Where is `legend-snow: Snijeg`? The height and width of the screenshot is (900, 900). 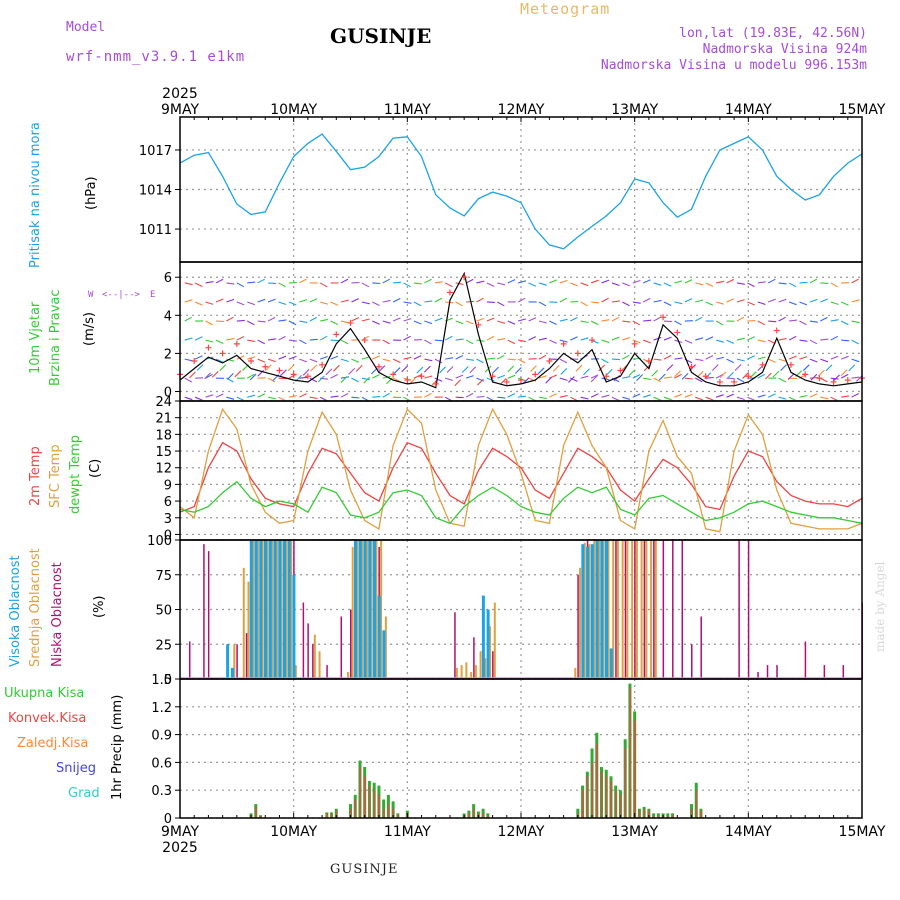
legend-snow: Snijeg is located at coordinates (76, 768).